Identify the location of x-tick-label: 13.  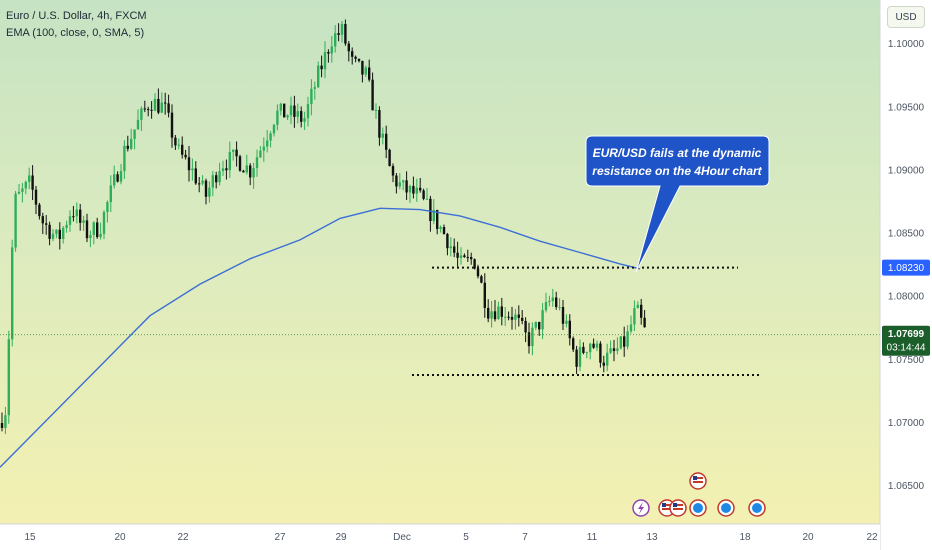
(652, 537).